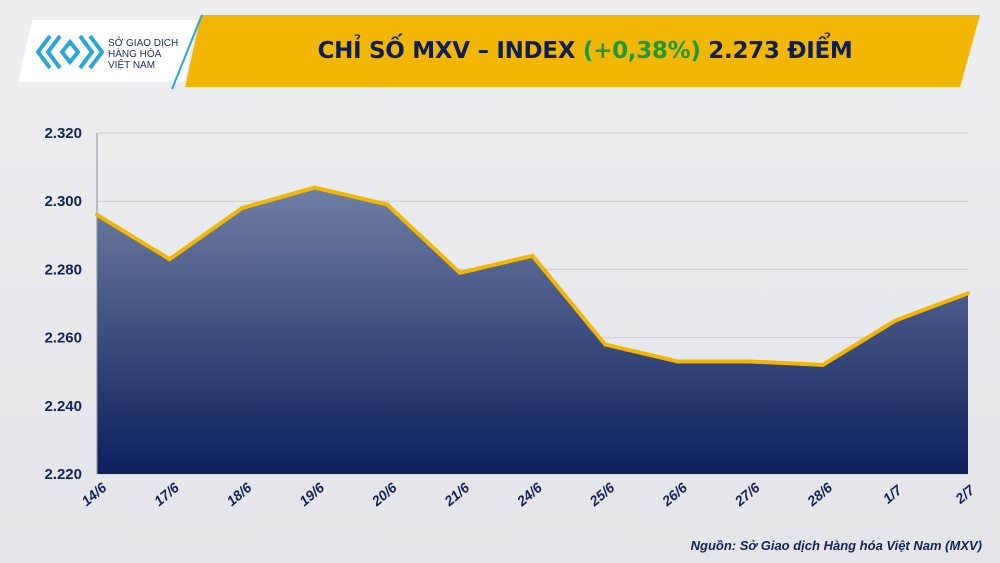 The image size is (1000, 563). What do you see at coordinates (964, 494) in the screenshot?
I see `x-tick-label: 2/7` at bounding box center [964, 494].